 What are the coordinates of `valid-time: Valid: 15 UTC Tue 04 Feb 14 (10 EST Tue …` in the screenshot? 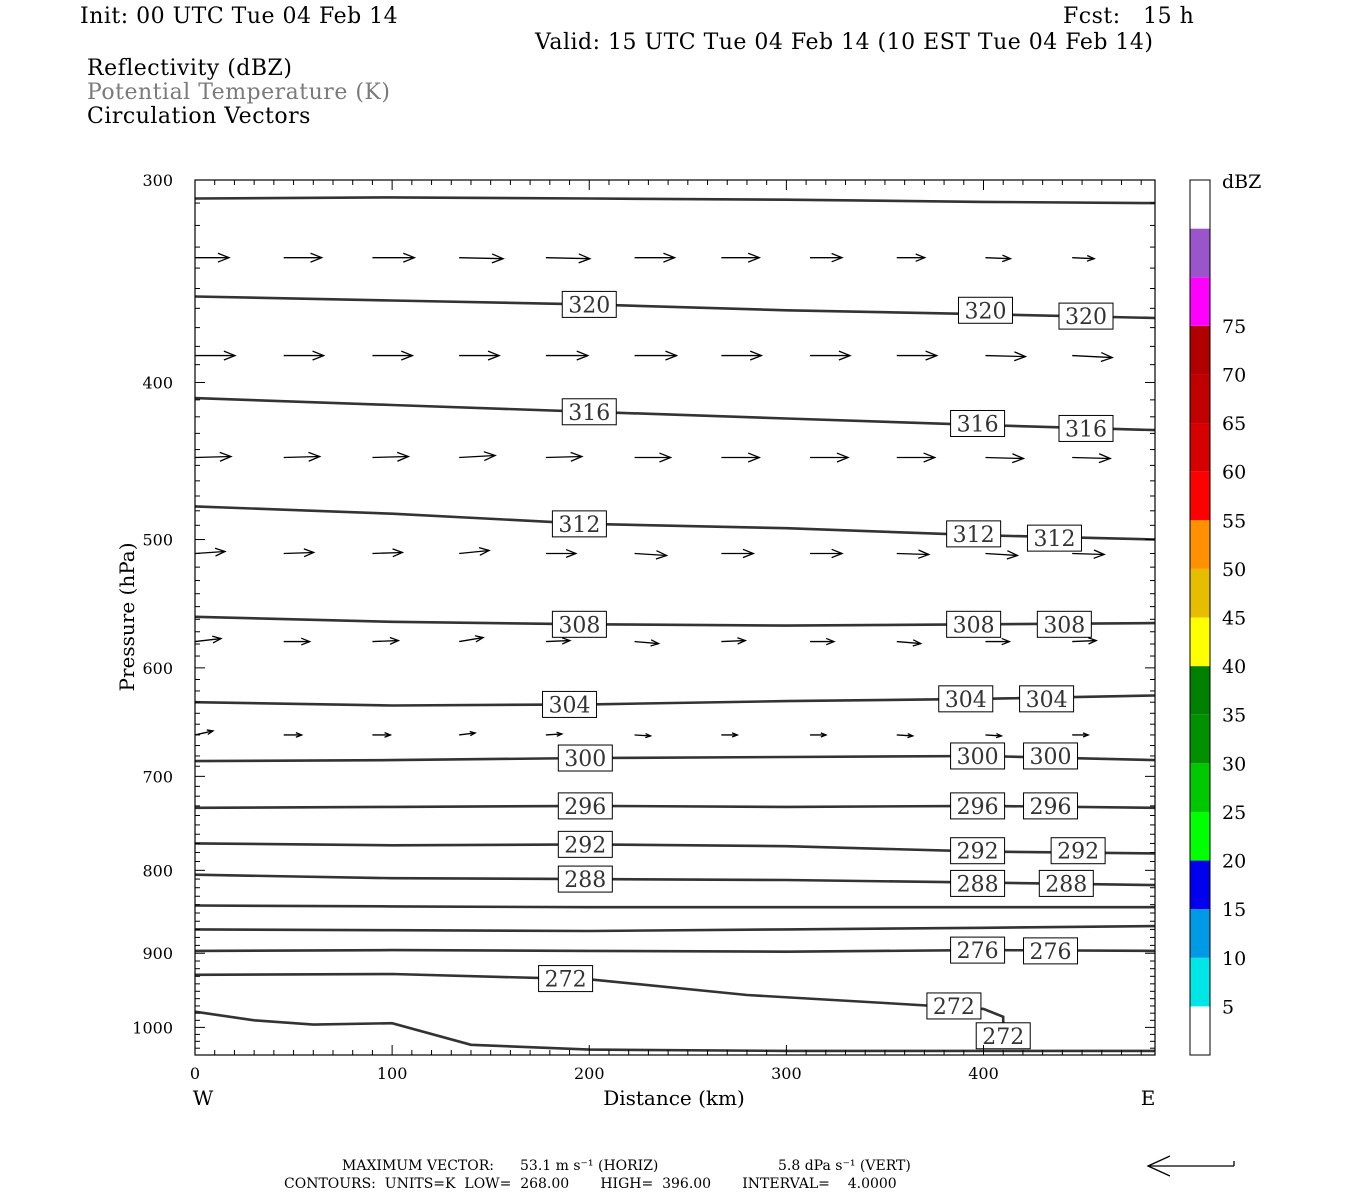 It's located at (844, 42).